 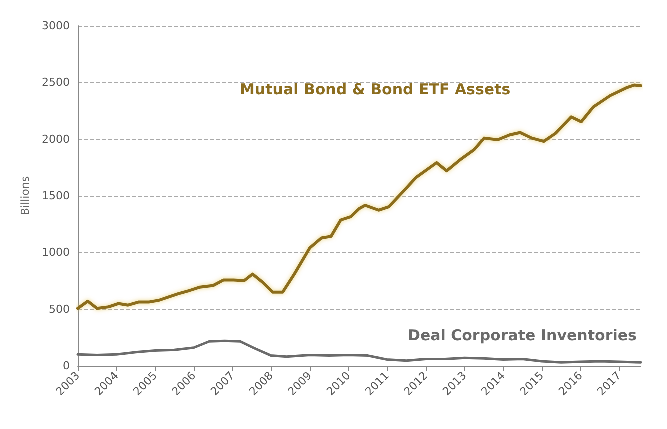 What do you see at coordinates (56, 139) in the screenshot?
I see `y-tick-label: 2000` at bounding box center [56, 139].